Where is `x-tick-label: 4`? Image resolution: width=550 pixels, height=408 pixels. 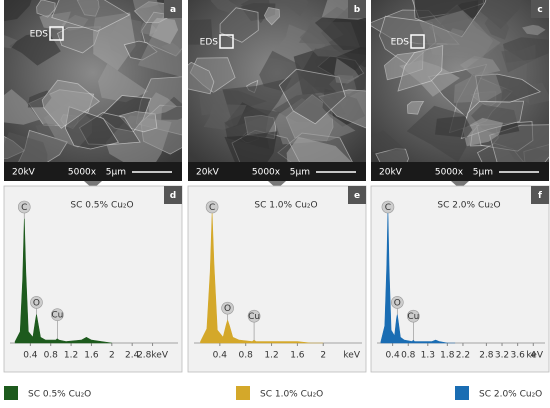
x-tick-label: 4 is located at coordinates (533, 356).